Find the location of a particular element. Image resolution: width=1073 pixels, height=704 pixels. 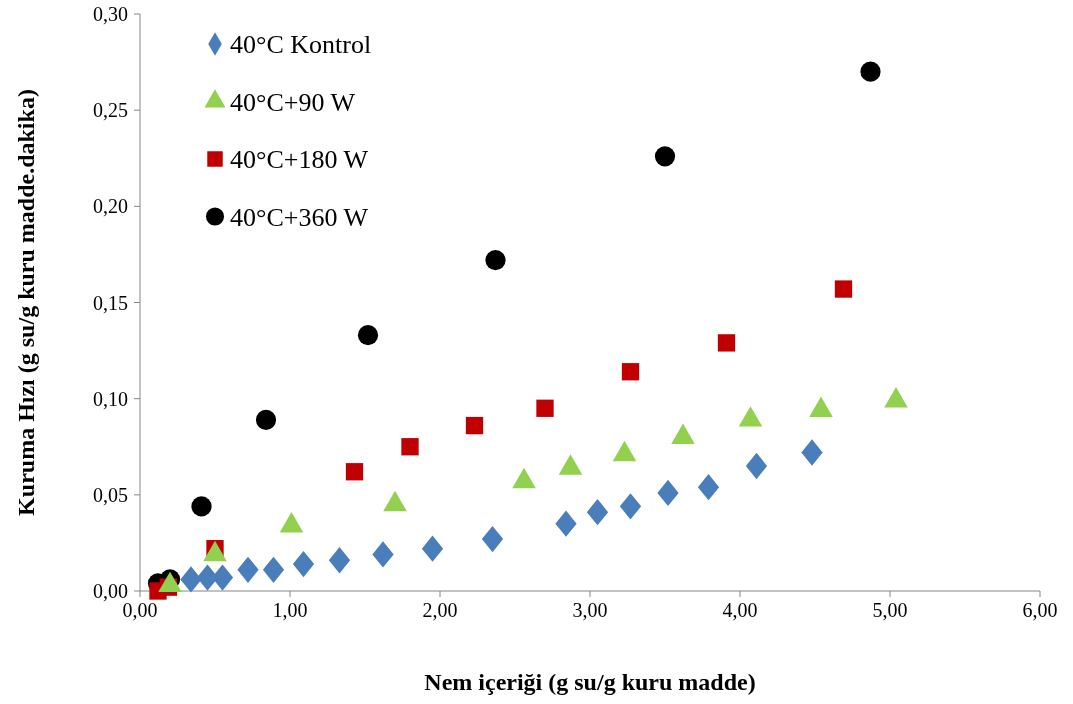

x-tick-label: 1,00 is located at coordinates (290, 610).